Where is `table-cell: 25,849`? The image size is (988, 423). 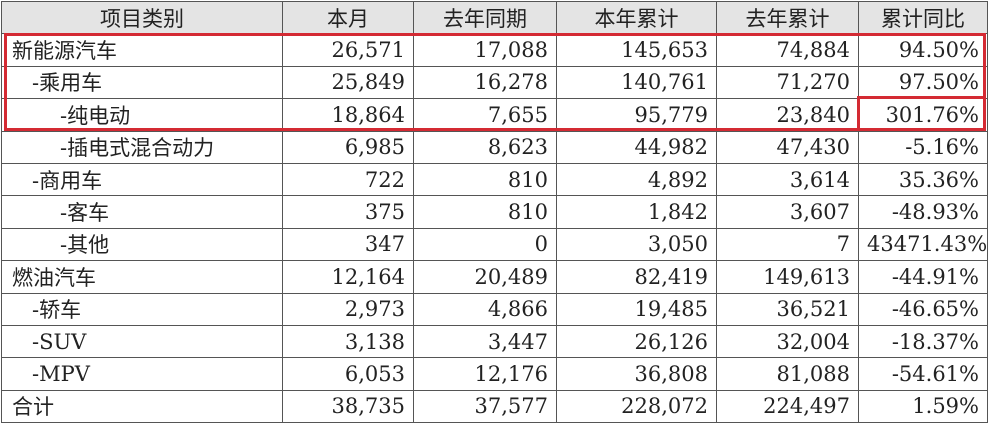 table-cell: 25,849 is located at coordinates (348, 82).